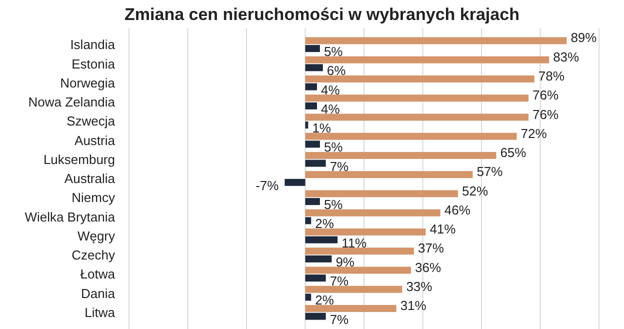  Describe the element at coordinates (431, 248) in the screenshot. I see `data-label: 37%` at that location.